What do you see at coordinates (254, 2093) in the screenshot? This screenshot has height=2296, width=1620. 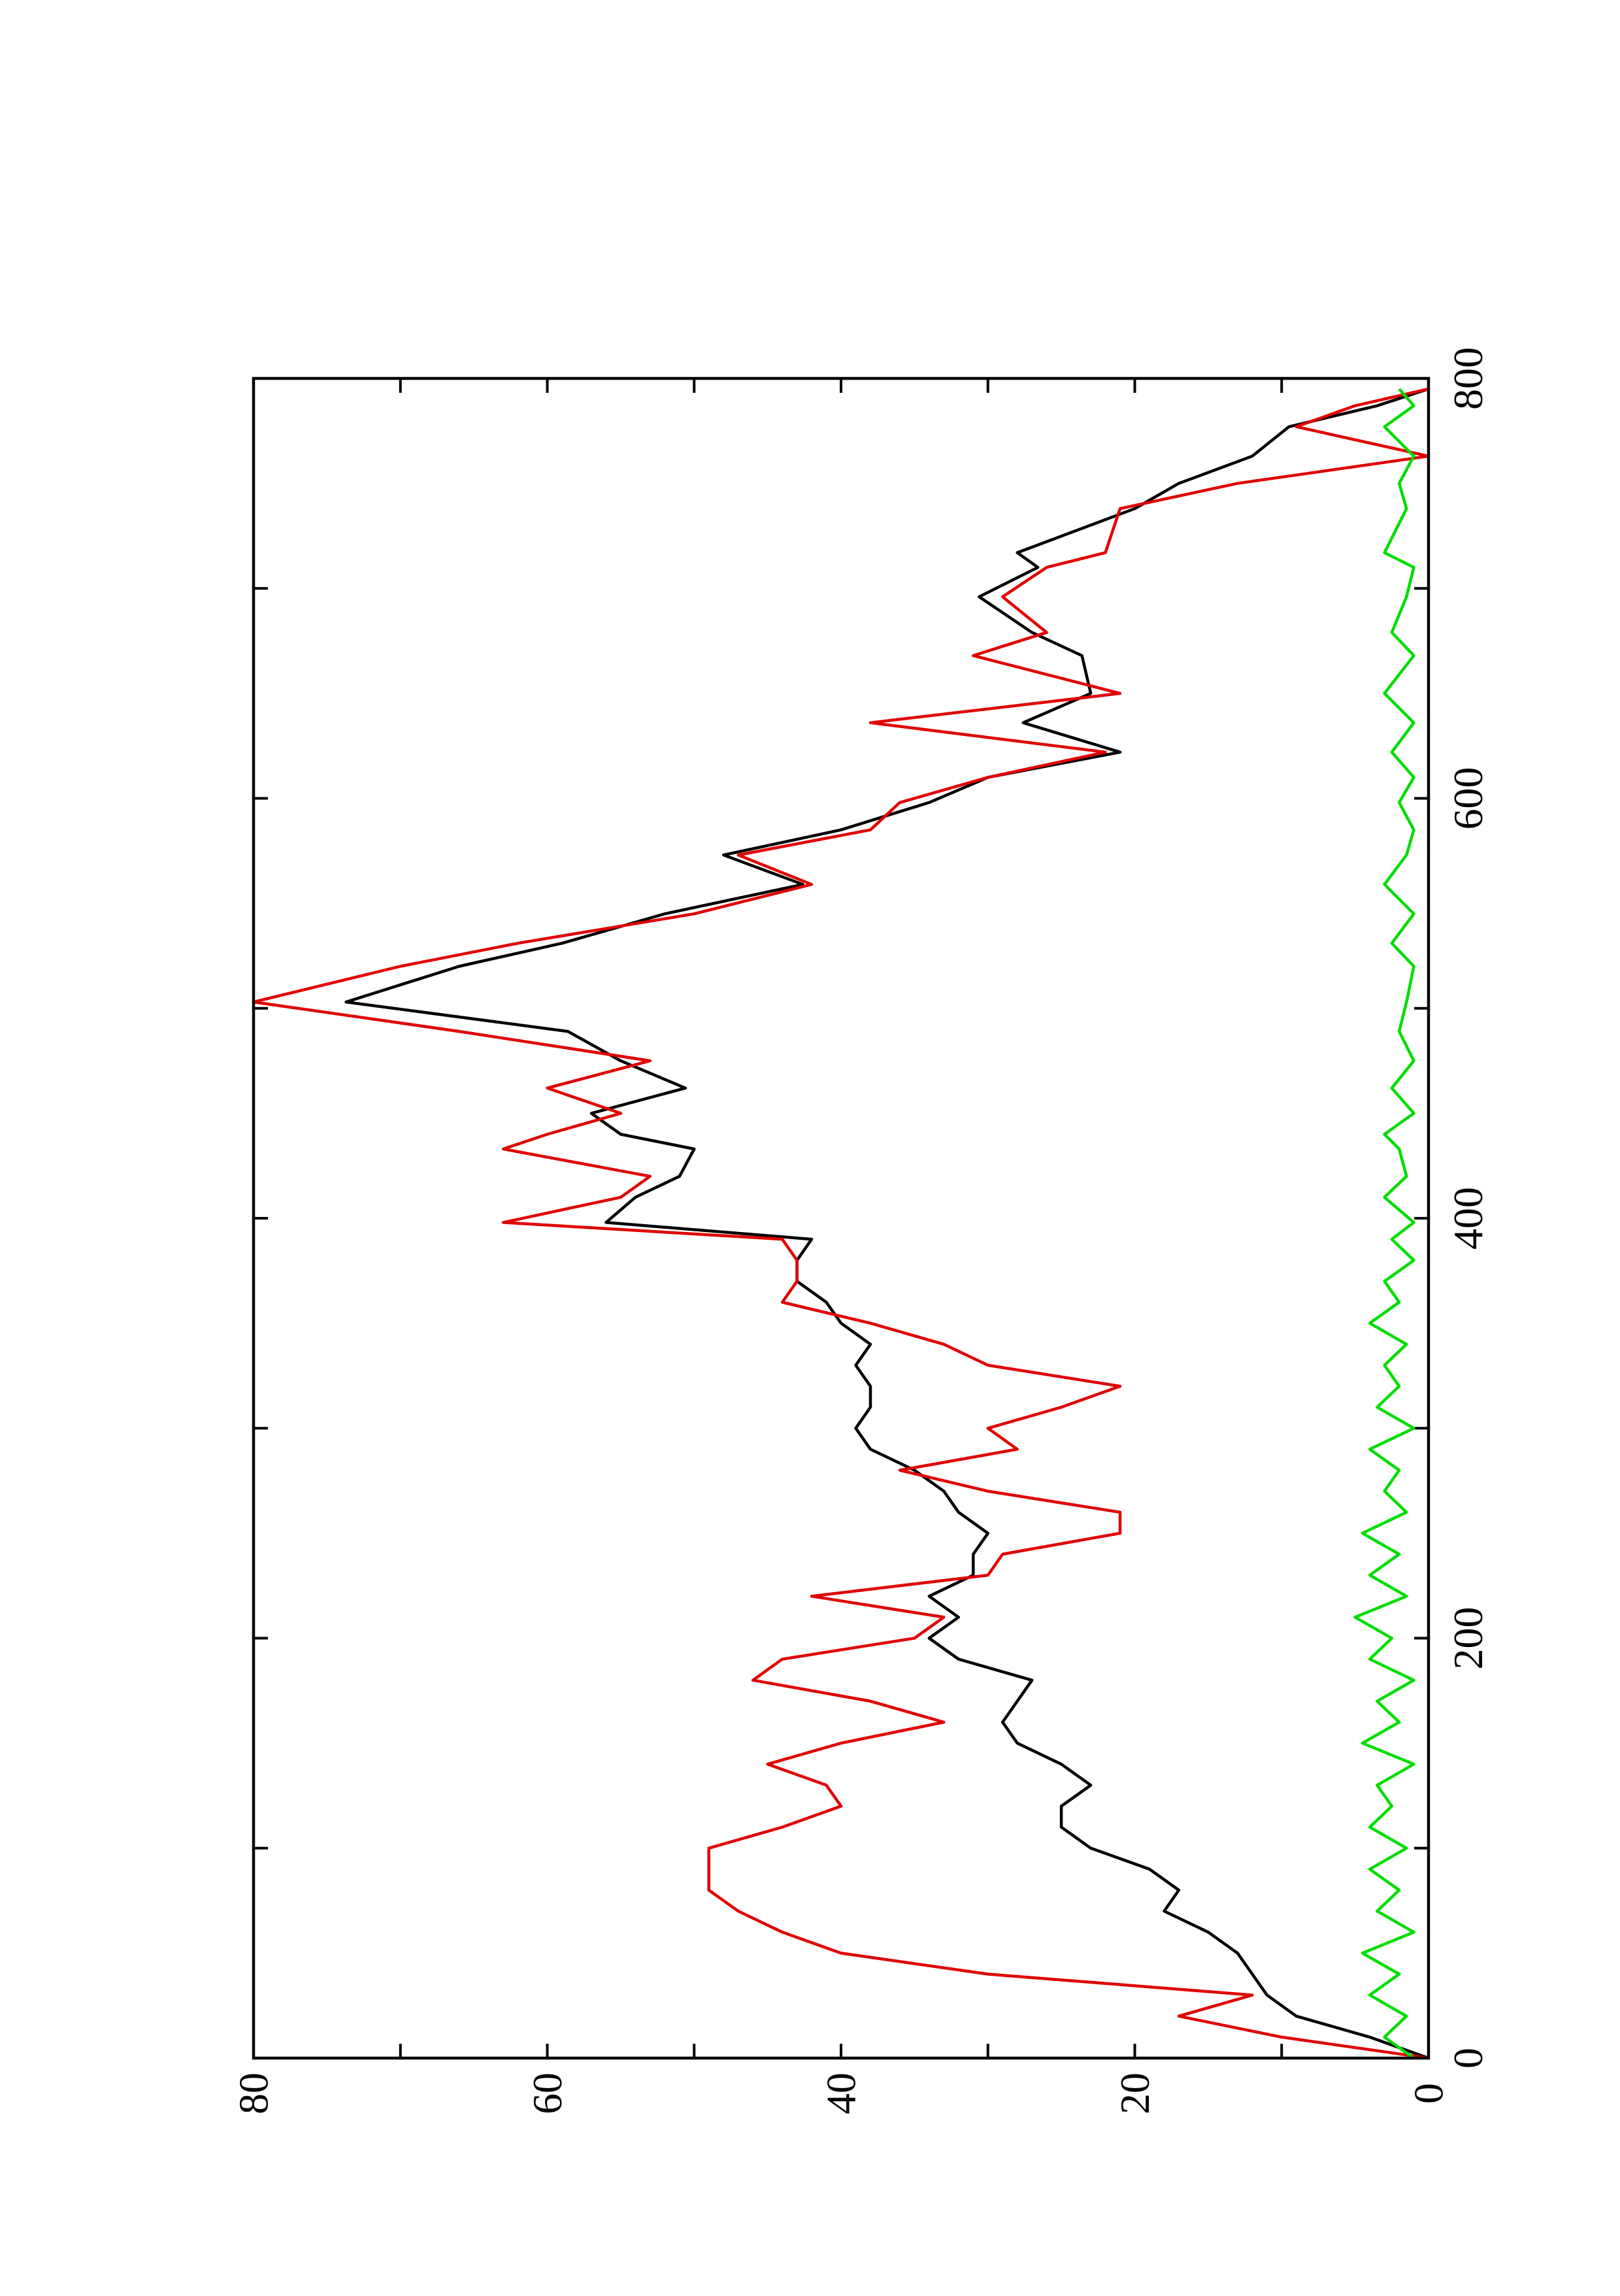 I see `y-tick-label: 80` at bounding box center [254, 2093].